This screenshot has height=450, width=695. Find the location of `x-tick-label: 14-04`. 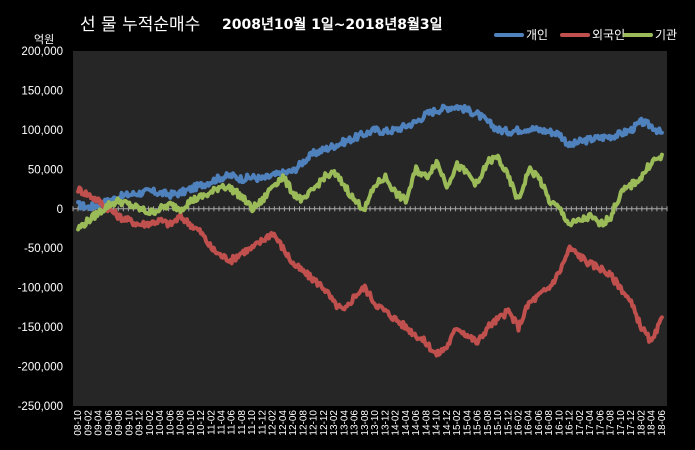

x-tick-label: 14-04 is located at coordinates (406, 423).